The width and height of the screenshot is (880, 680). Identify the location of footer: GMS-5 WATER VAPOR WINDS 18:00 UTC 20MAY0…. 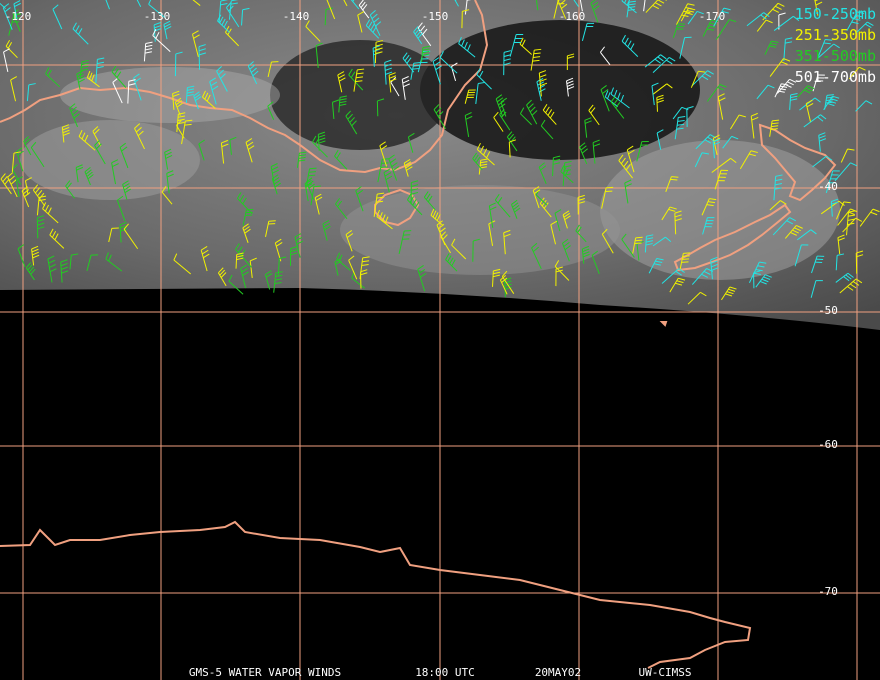
(440, 672).